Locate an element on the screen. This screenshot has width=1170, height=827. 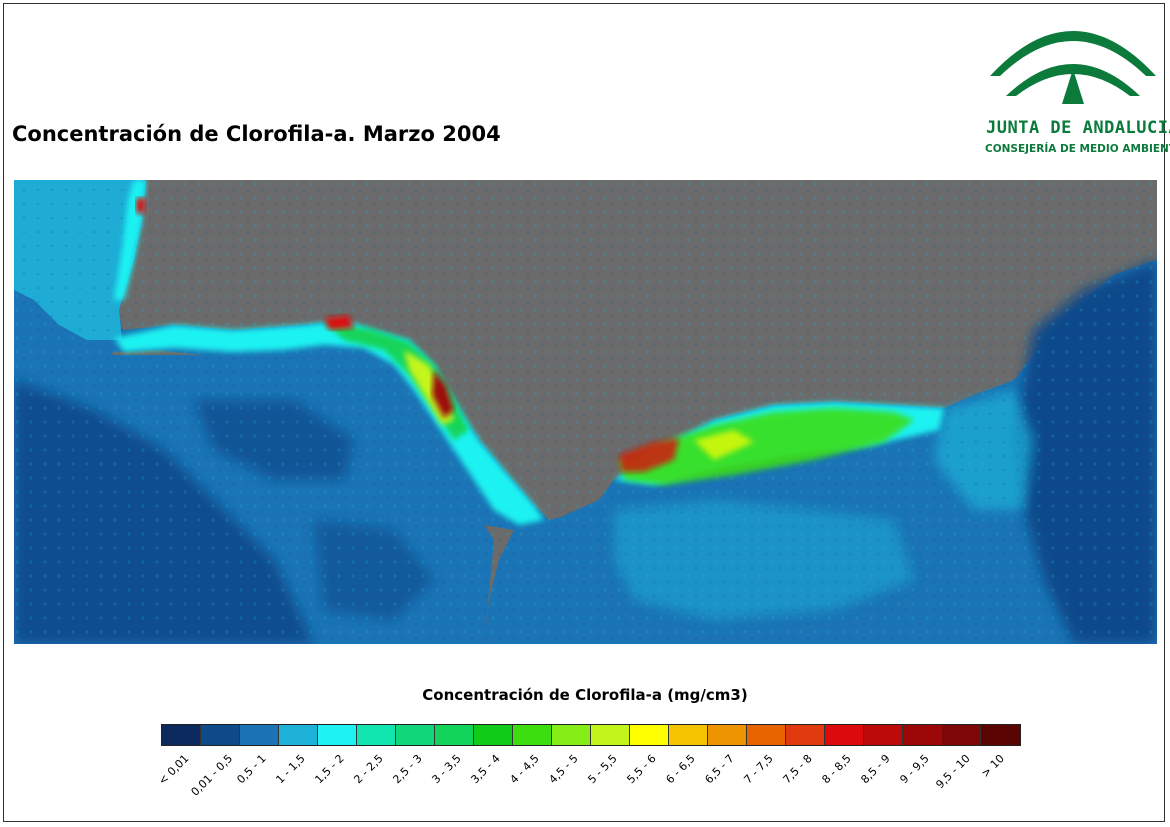
legend-label: 9 - 9,5 is located at coordinates (914, 769).